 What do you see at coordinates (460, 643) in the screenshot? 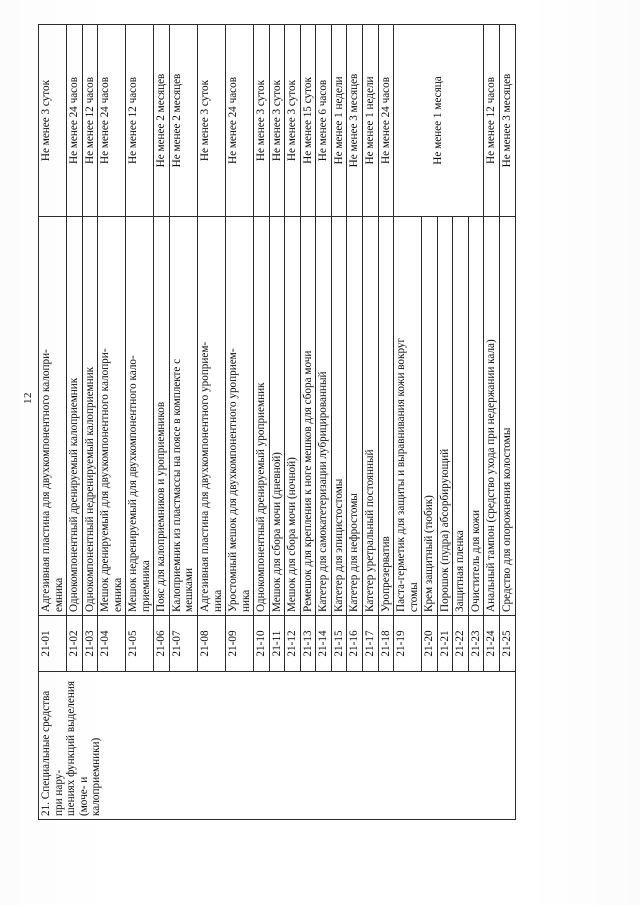
I see `item-code-cell: 21-22` at bounding box center [460, 643].